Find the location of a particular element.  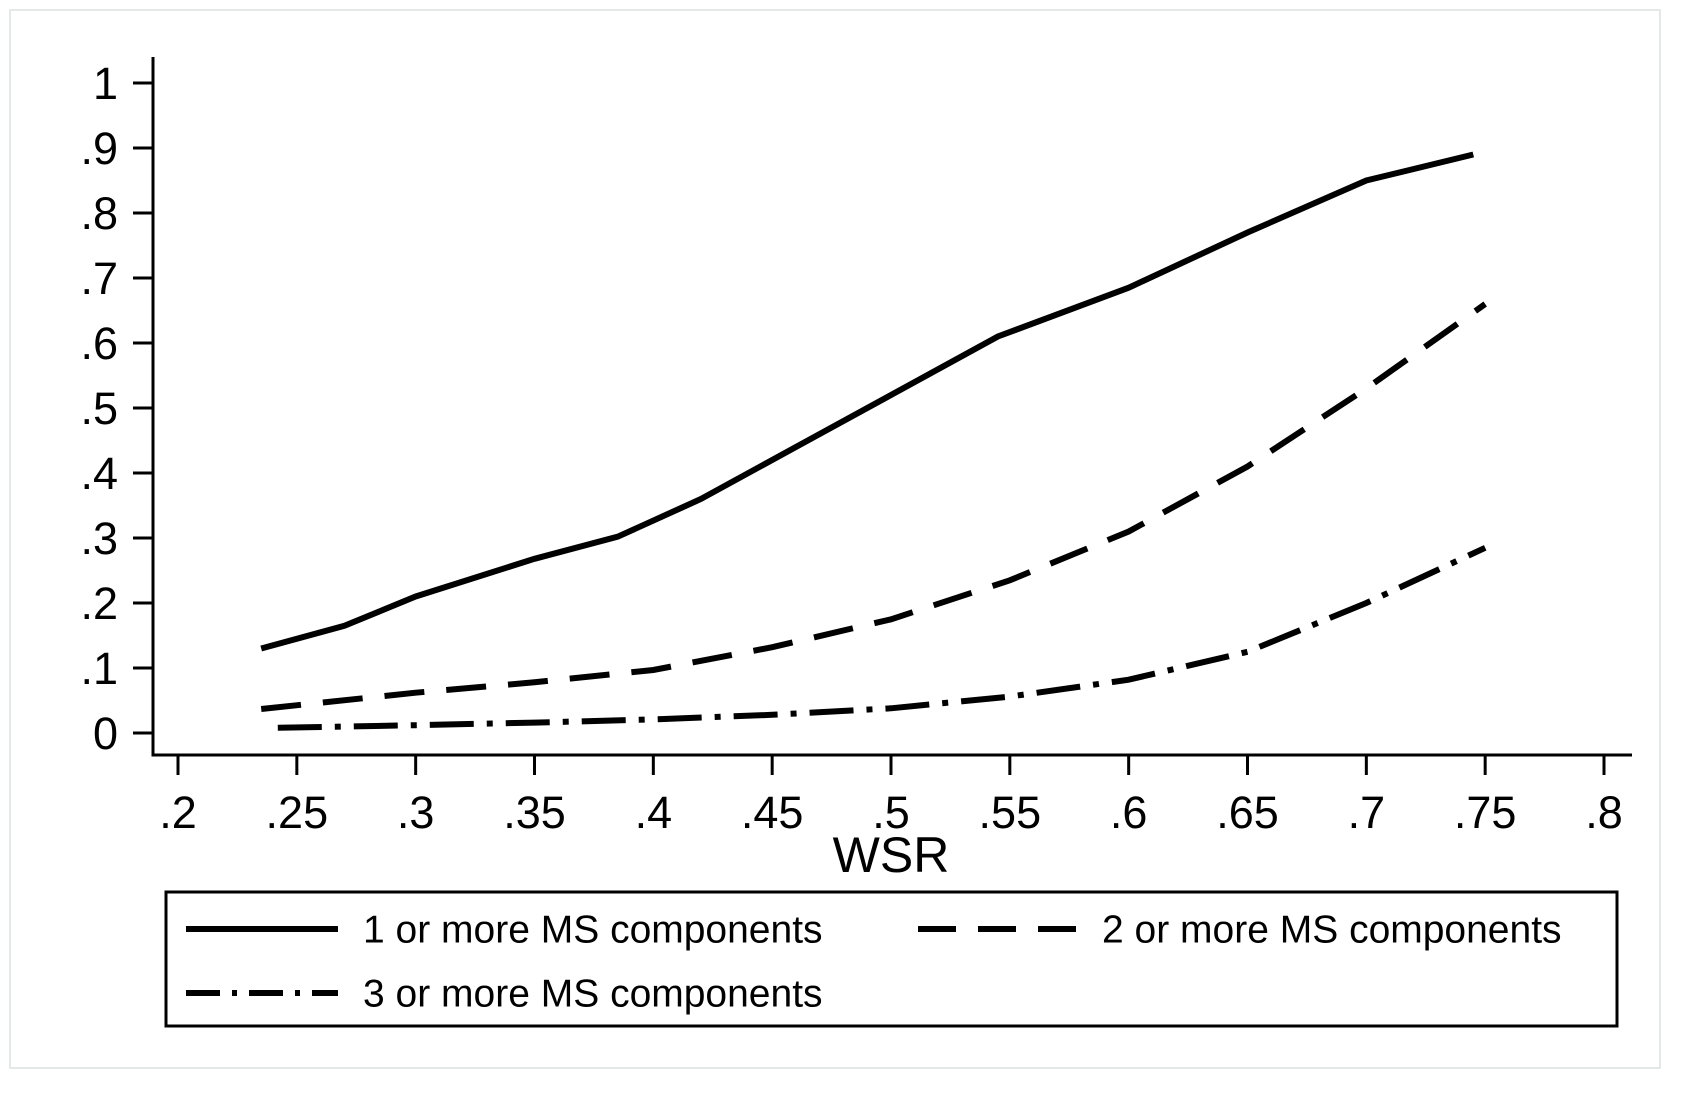

y-tick-label: 1 is located at coordinates (105, 83).